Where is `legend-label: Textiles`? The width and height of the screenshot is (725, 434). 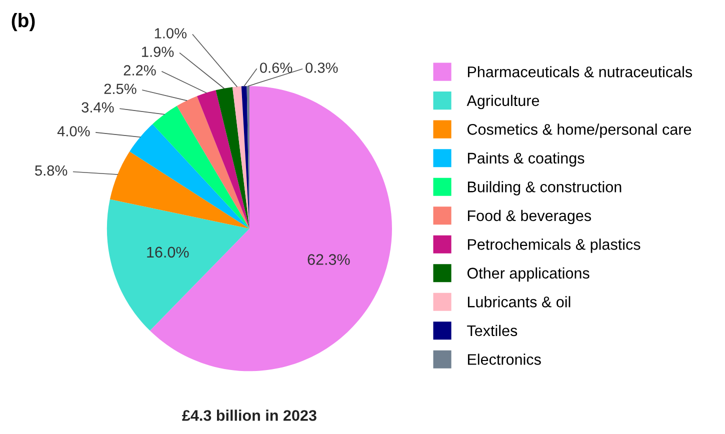
legend-label: Textiles is located at coordinates (492, 330).